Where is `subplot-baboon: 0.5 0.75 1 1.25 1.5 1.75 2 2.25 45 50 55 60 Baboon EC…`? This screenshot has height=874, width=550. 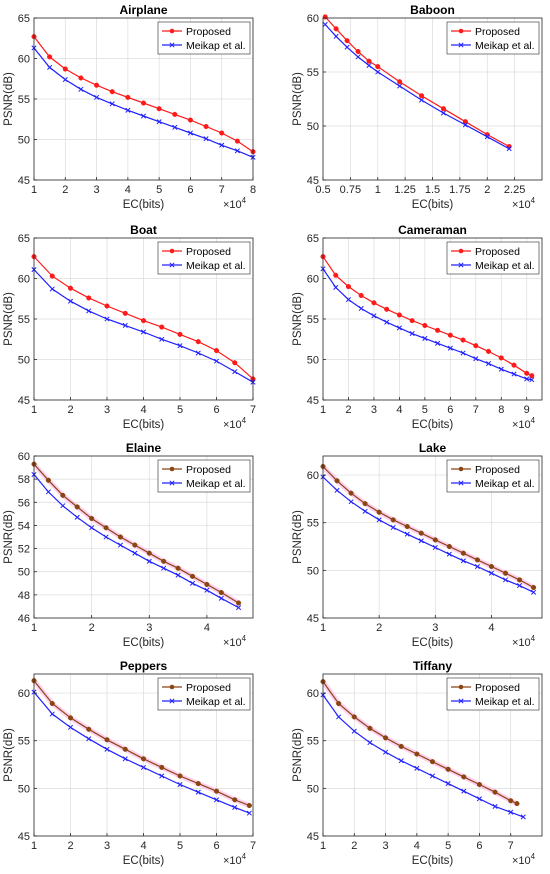 subplot-baboon: 0.5 0.75 1 1.25 1.5 1.75 2 2.25 45 50 55 60 Baboon EC… is located at coordinates (417, 107).